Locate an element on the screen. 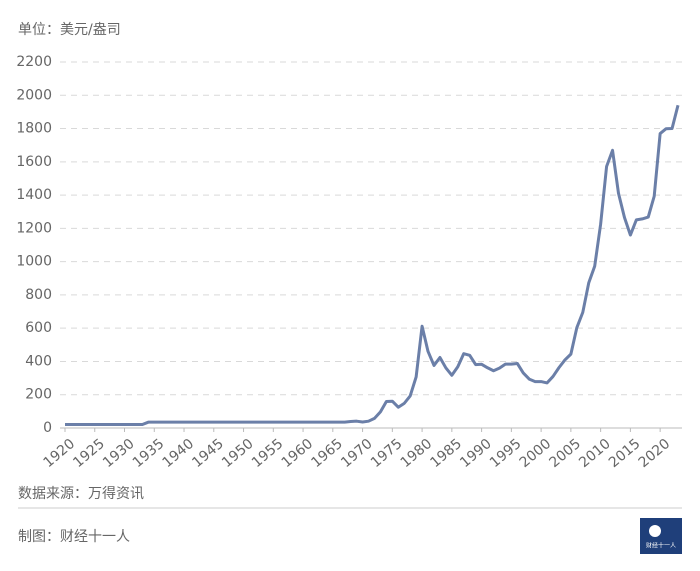  x-tick-label: 1980 is located at coordinates (417, 453).